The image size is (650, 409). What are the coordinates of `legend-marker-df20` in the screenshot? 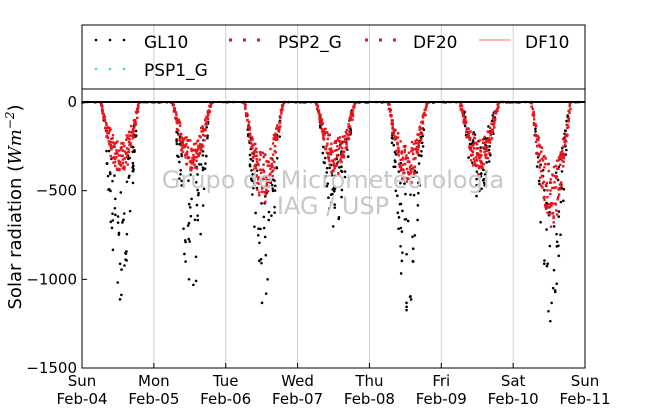 It's located at (394, 40).